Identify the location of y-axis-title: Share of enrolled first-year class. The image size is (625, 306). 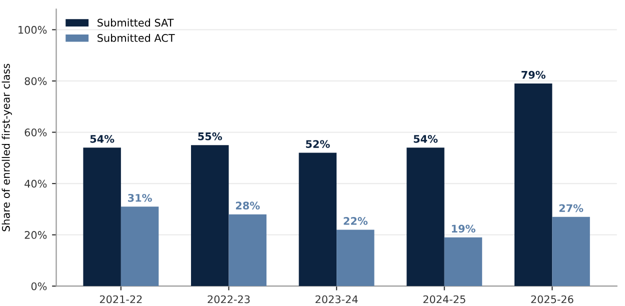
(7, 148).